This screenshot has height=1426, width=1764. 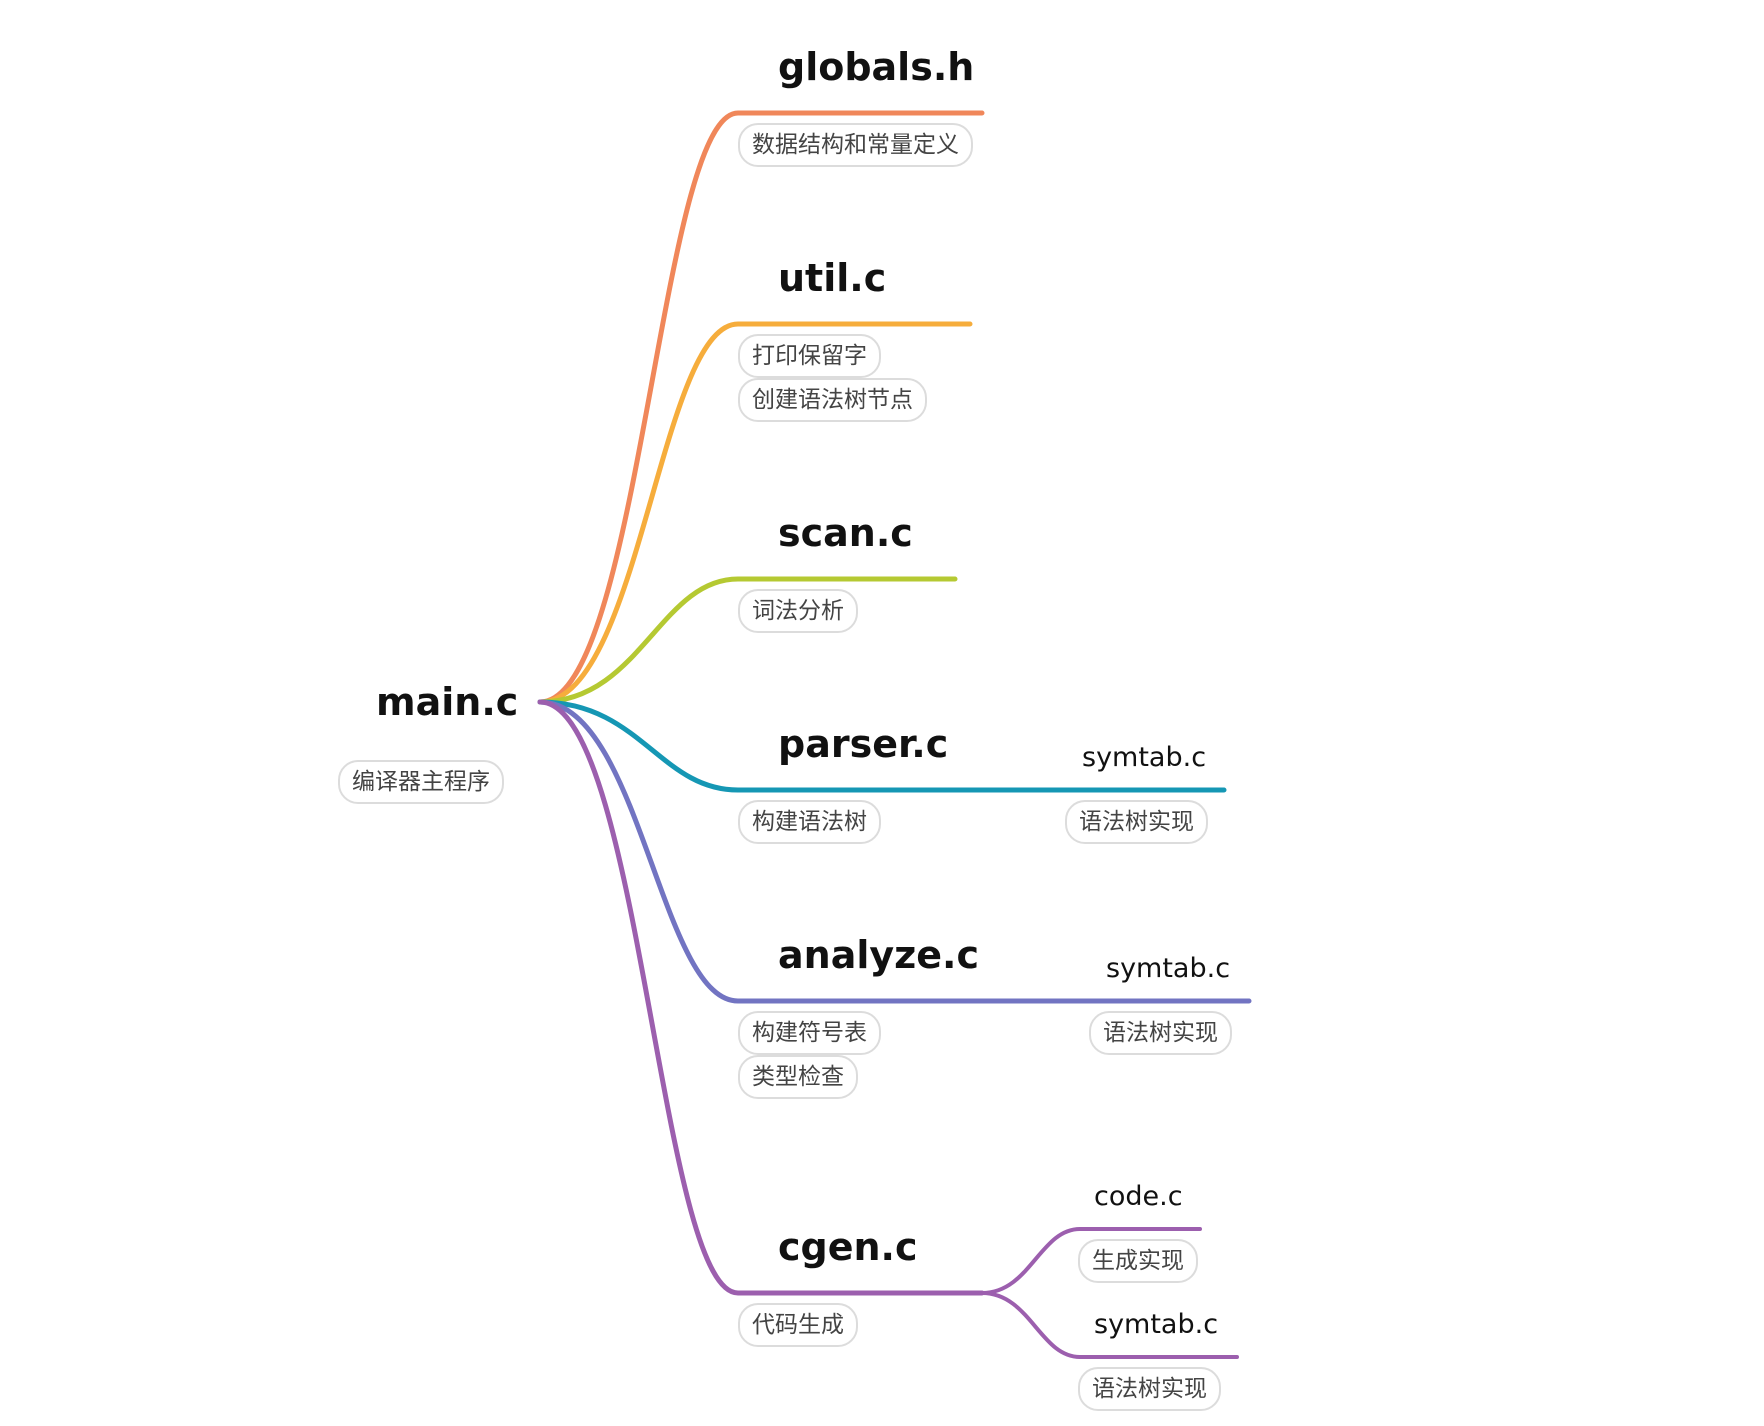 What do you see at coordinates (878, 955) in the screenshot?
I see `topic-analyze-c: analyze.c` at bounding box center [878, 955].